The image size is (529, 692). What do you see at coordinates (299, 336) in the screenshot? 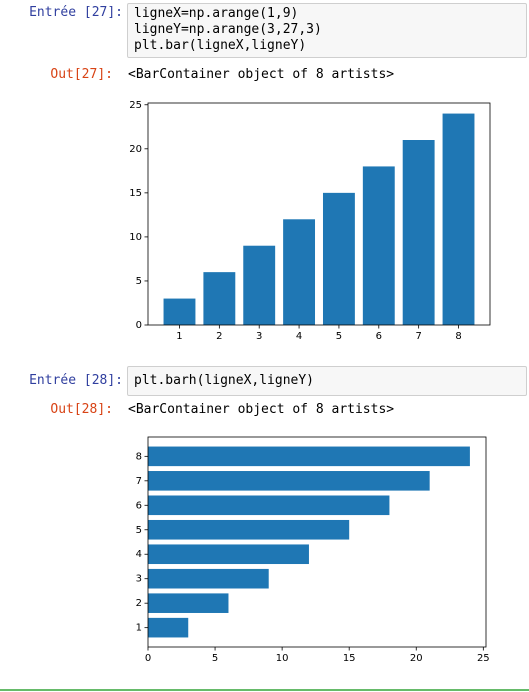
I see `x-tick-label: 4` at bounding box center [299, 336].